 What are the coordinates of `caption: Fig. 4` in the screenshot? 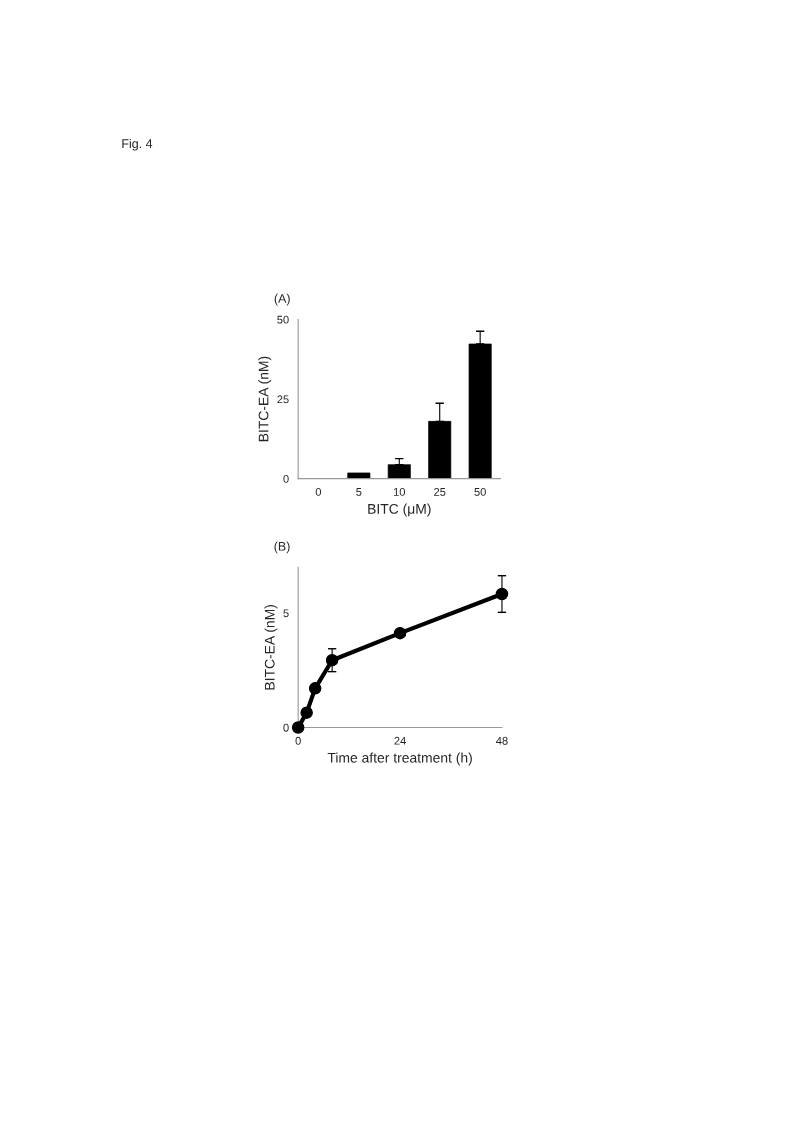 It's located at (137, 144).